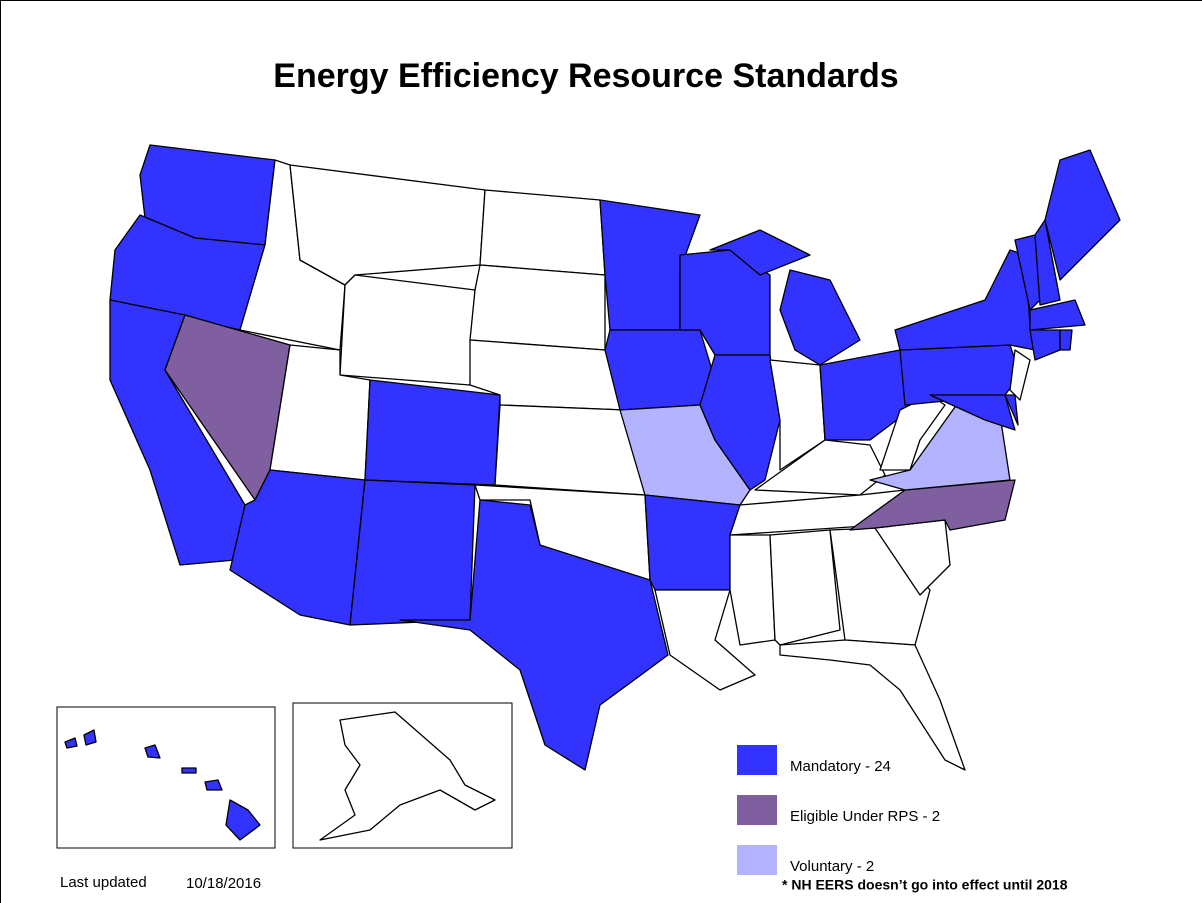 This screenshot has height=903, width=1202. I want to click on state-wv, so click(912, 432).